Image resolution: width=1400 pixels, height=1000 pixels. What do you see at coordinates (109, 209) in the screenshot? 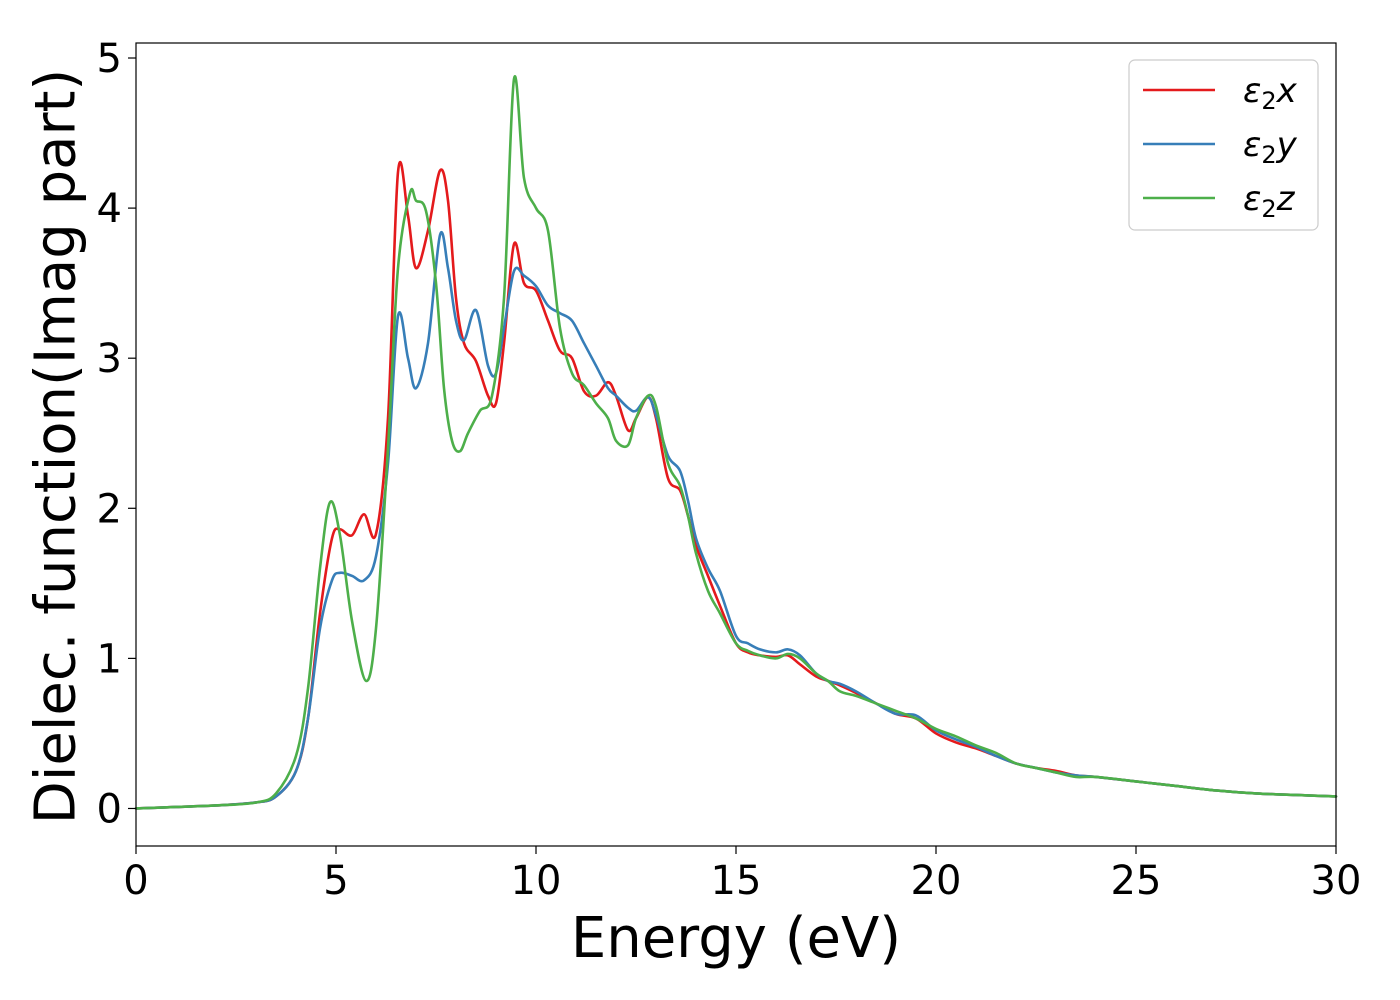
I see `y-tick-label: 4` at bounding box center [109, 209].